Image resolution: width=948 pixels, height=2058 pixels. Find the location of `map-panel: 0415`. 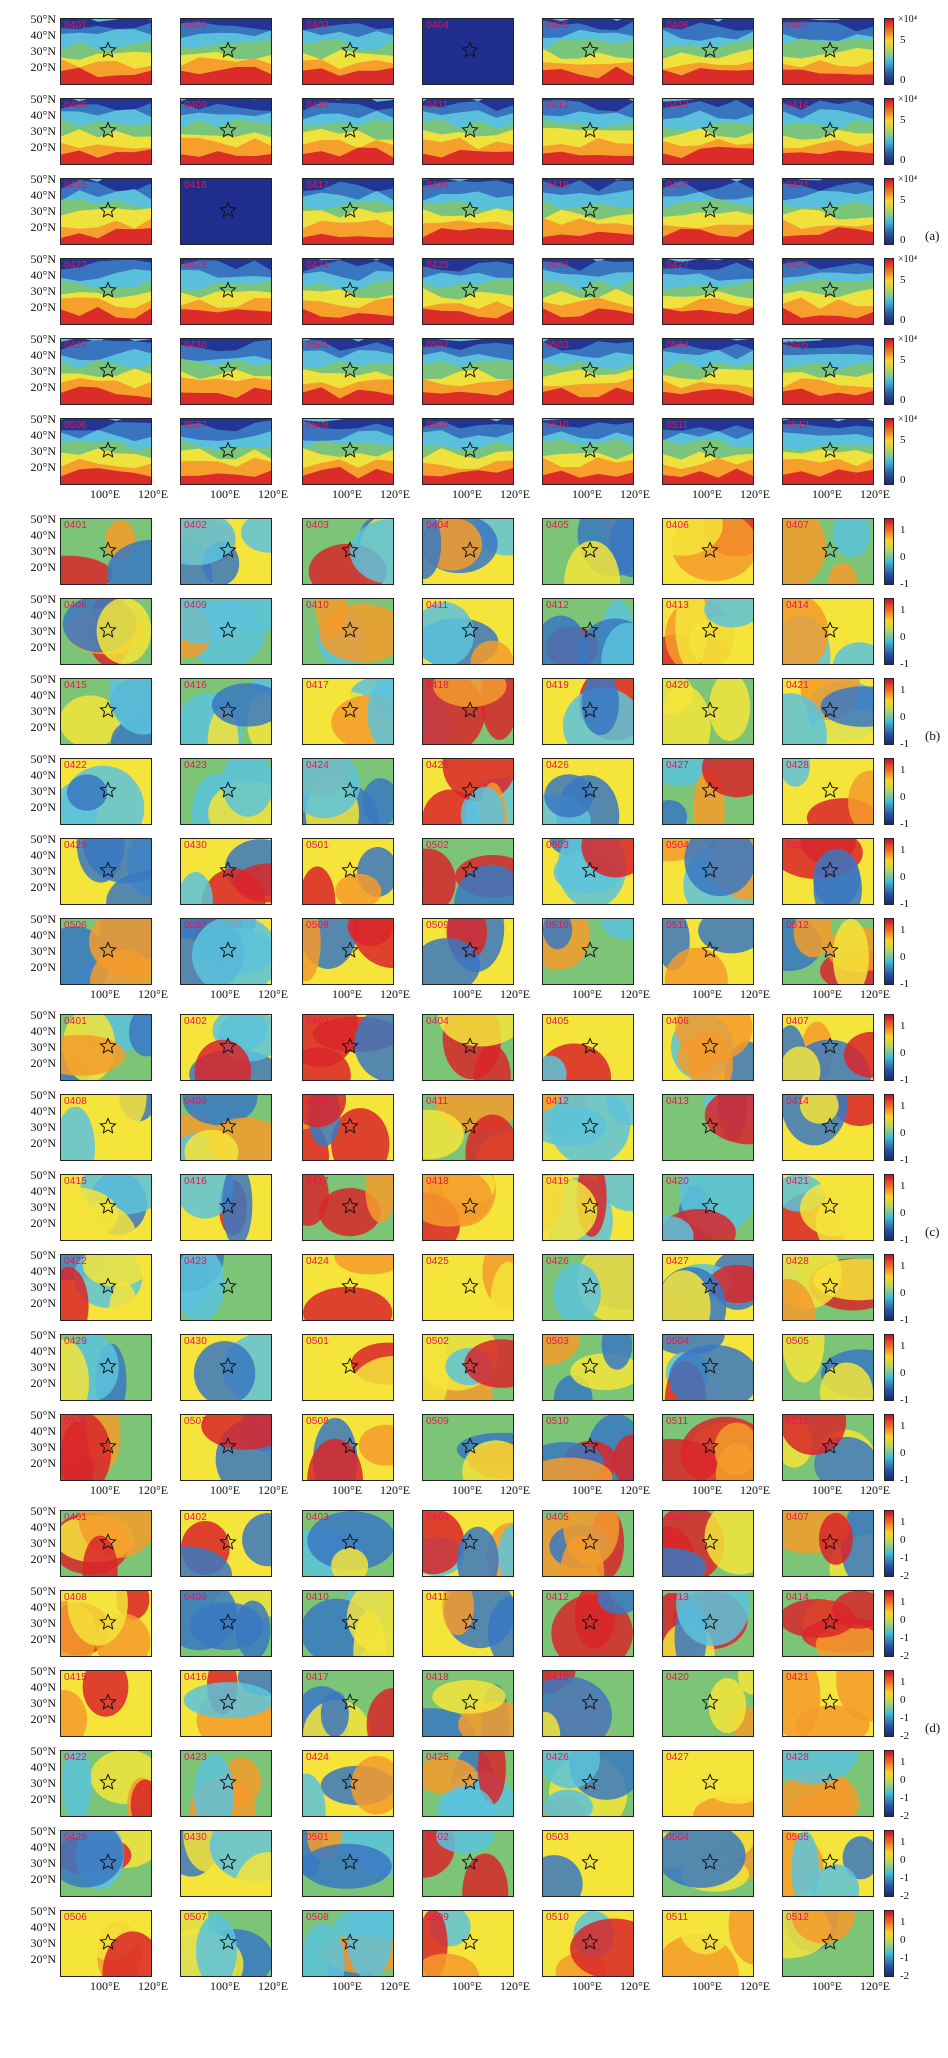

map-panel: 0415 is located at coordinates (106, 711).